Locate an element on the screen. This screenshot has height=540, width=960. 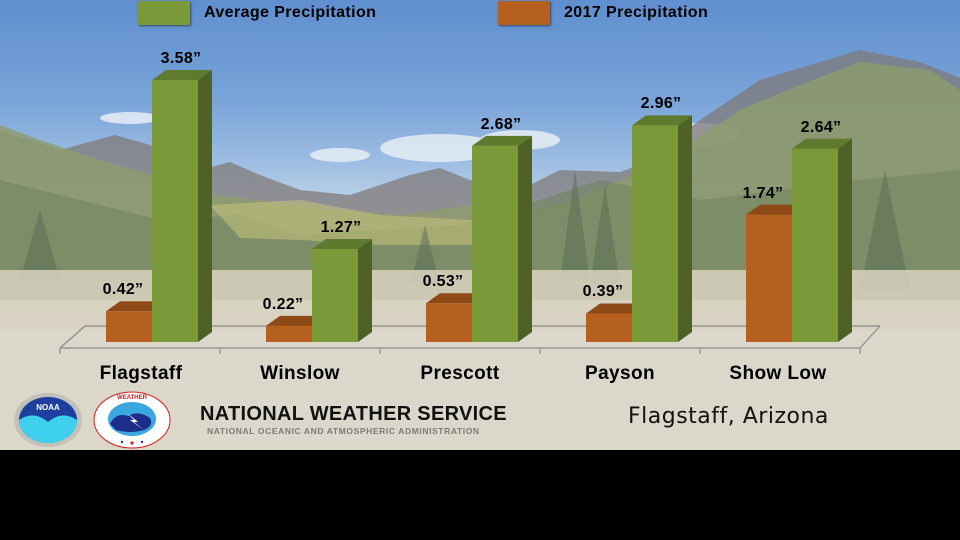
legend-label-average: Average Precipitation is located at coordinates (290, 12).